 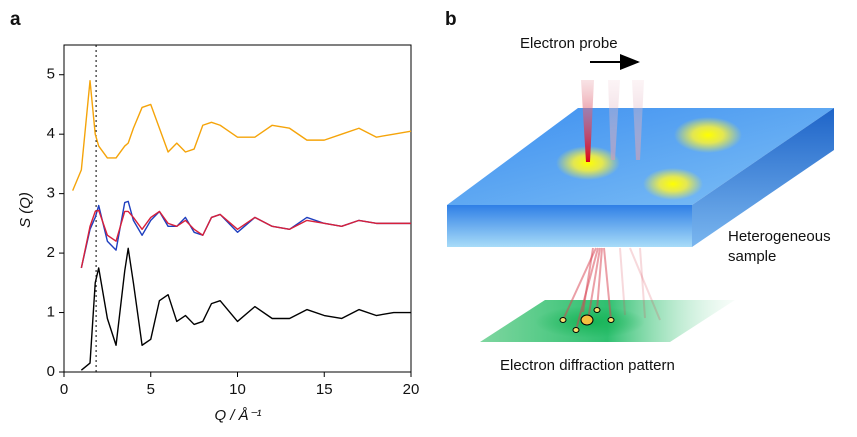 I want to click on y-axis-label: S (Q), so click(x=25, y=210).